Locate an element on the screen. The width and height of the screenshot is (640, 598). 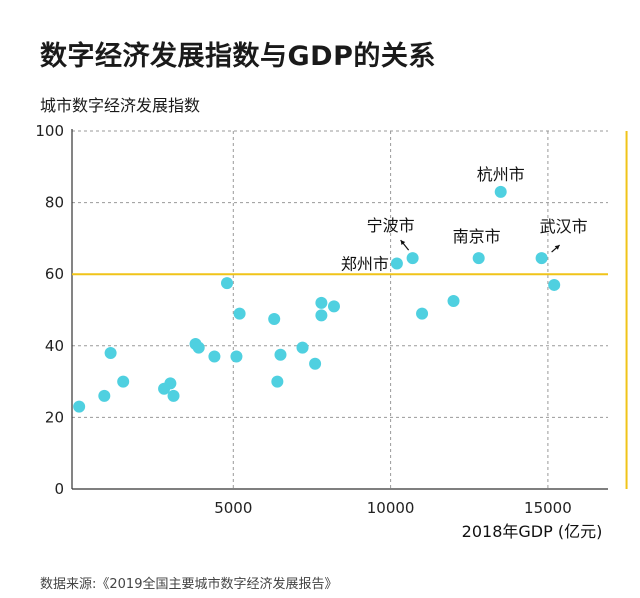
point-label: 杭州市 is located at coordinates (501, 174).